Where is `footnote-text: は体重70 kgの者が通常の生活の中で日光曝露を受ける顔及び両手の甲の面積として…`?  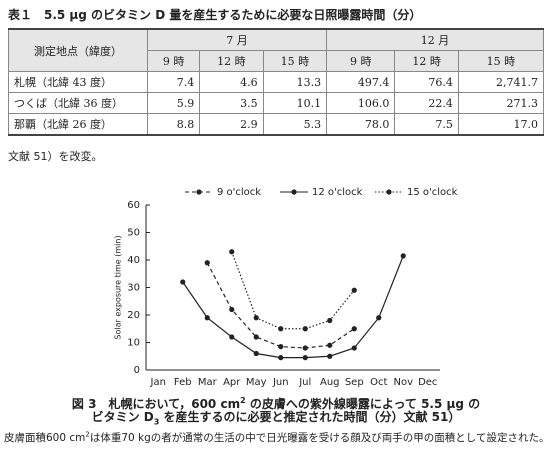 footnote-text: は体重70 kgの者が通常の生活の中で日光曝露を受ける顔及び両手の甲の面積として… is located at coordinates (319, 438).